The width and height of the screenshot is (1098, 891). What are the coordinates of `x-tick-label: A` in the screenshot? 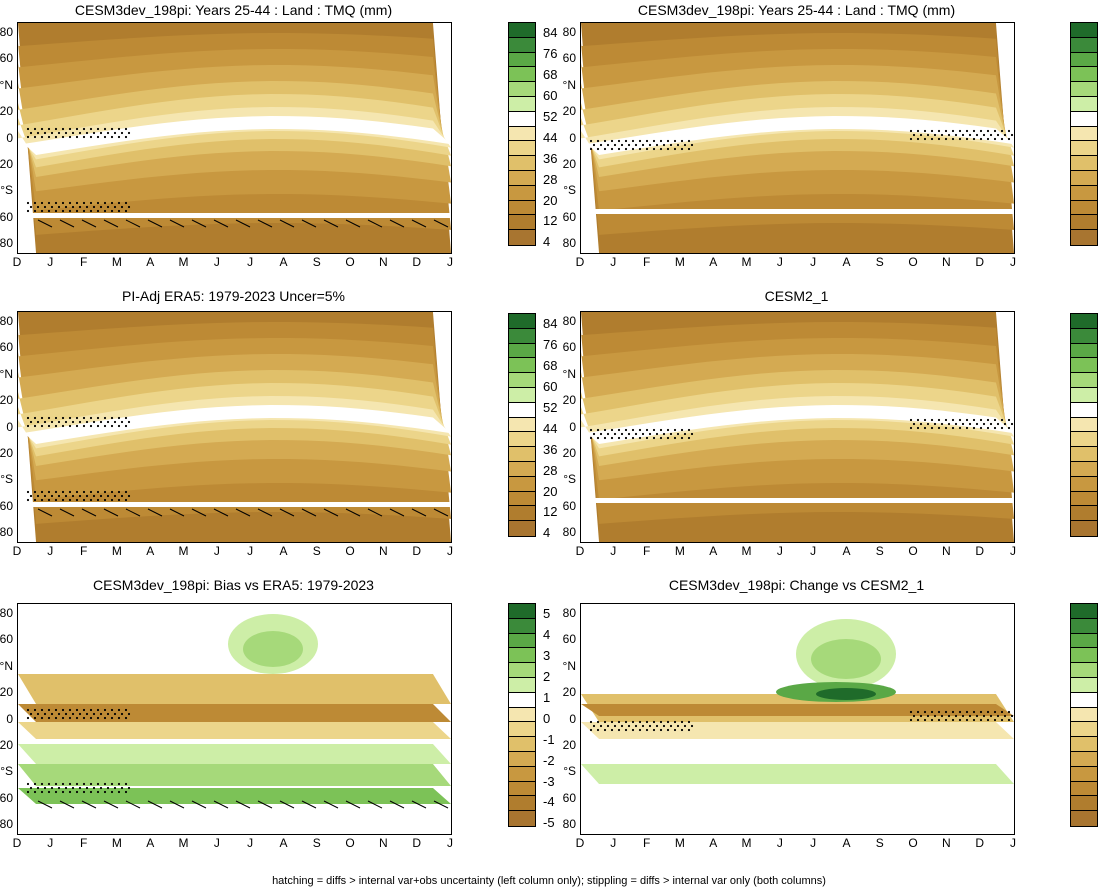 It's located at (283, 262).